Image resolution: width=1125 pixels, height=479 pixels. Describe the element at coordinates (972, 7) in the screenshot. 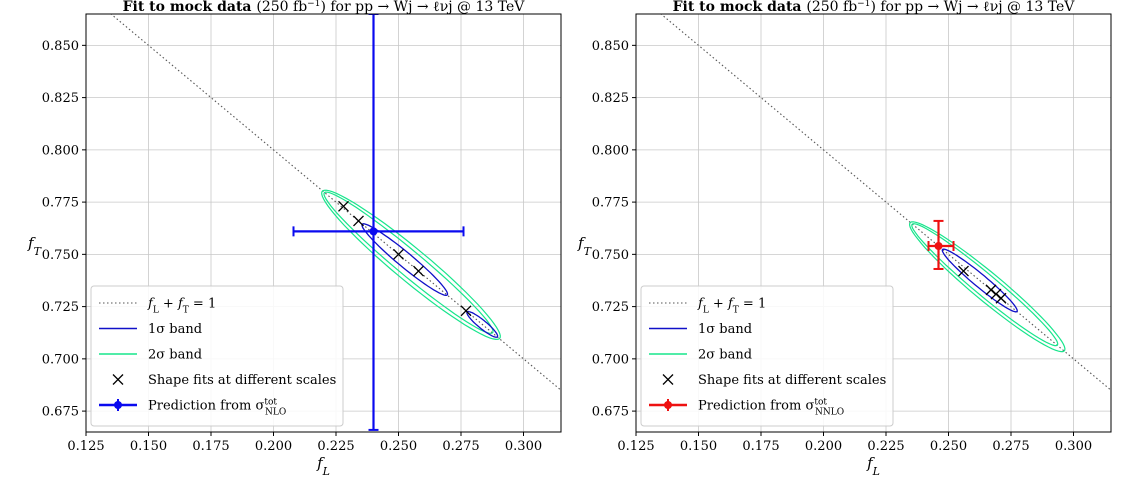

I see `title-process: ) for pp → Wj → ℓνj @ 13 TeV` at that location.